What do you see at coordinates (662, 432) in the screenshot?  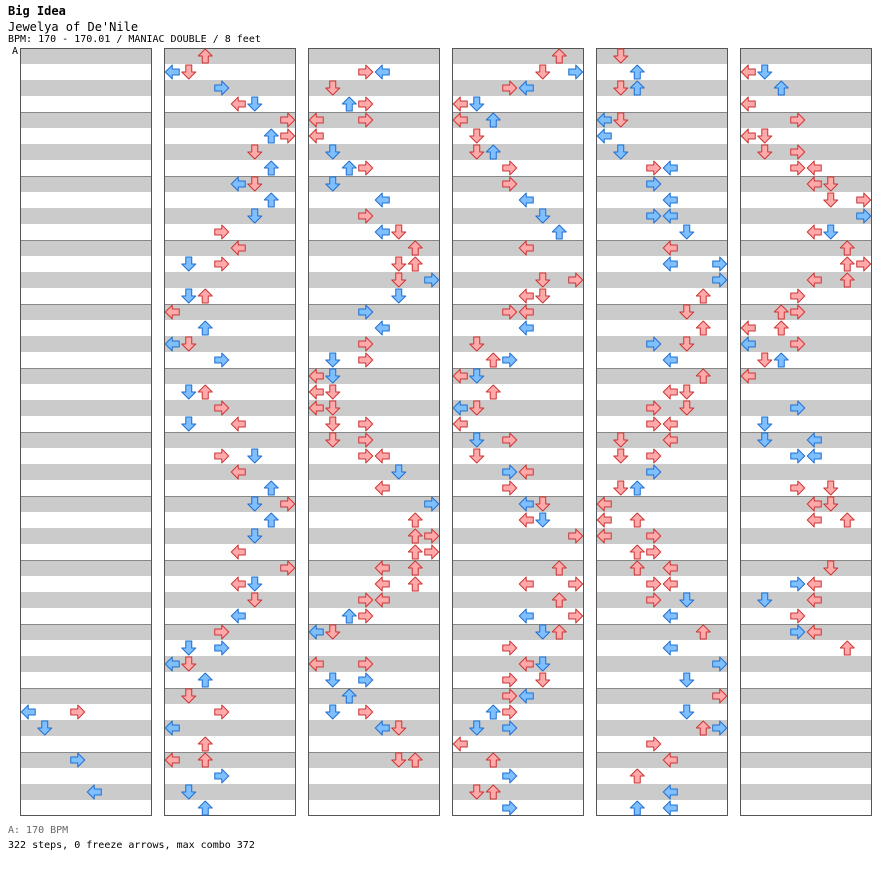 I see `column-border` at bounding box center [662, 432].